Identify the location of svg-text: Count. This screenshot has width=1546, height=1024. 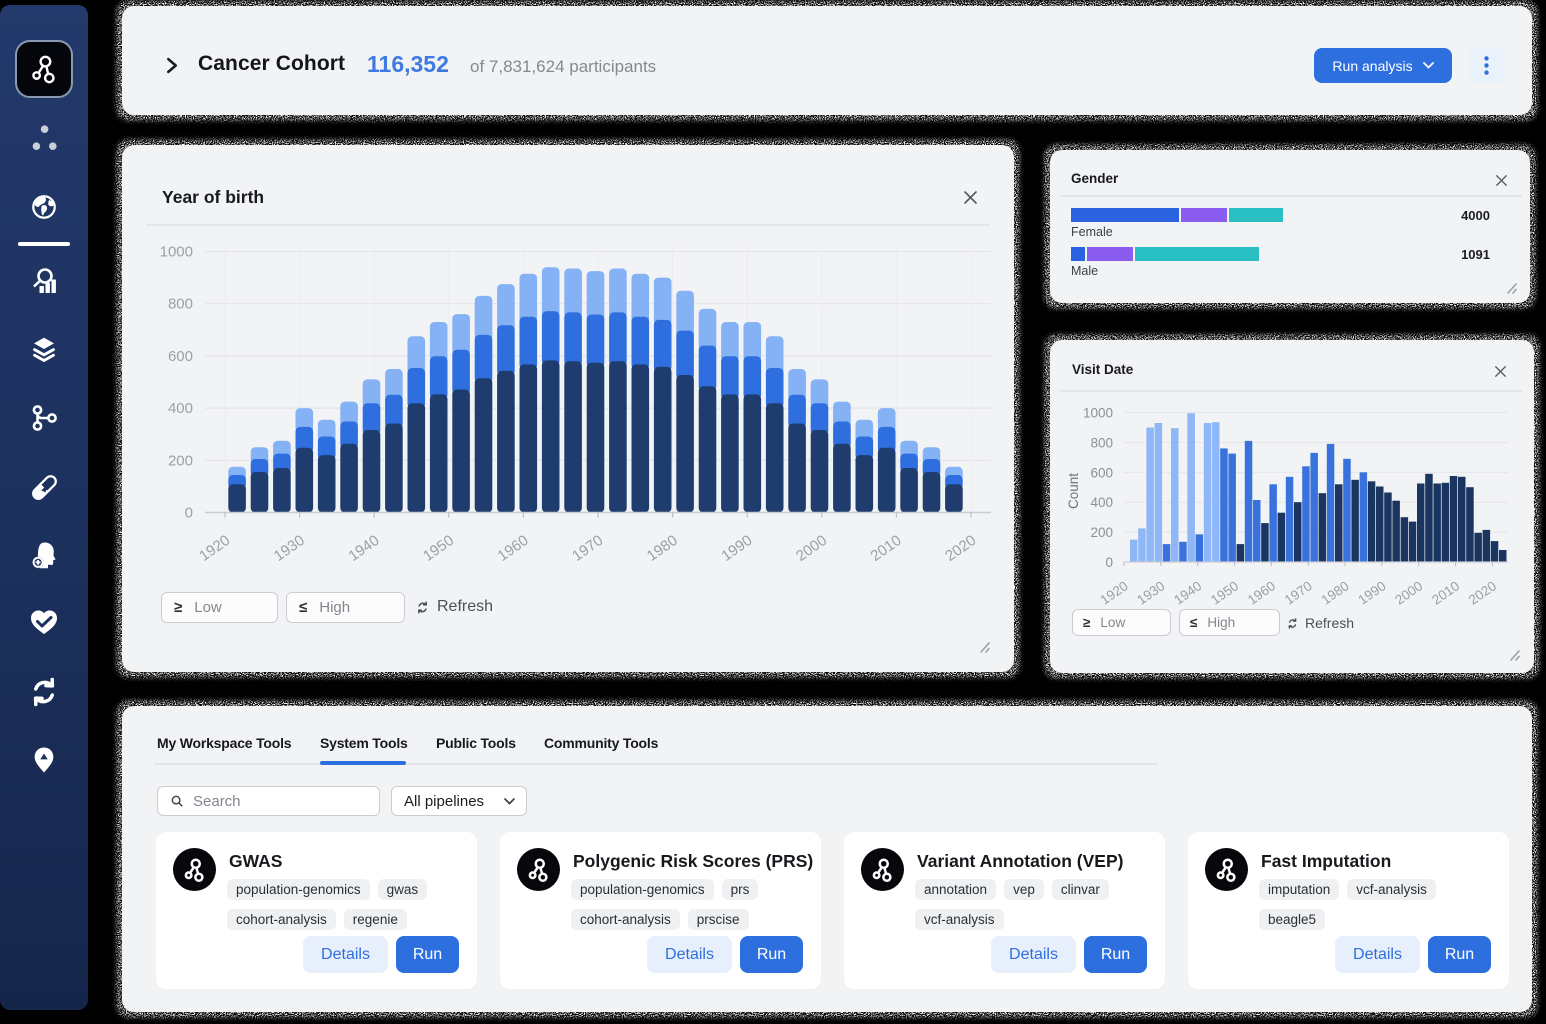
(1073, 491).